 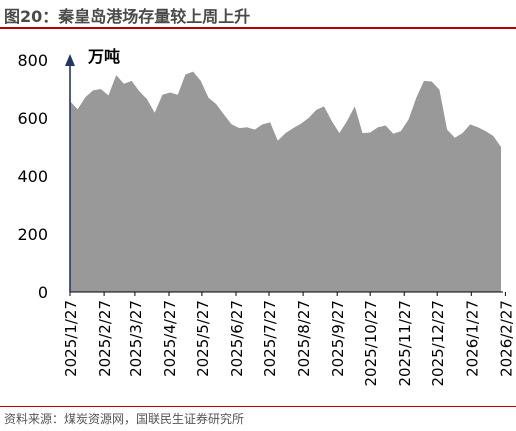 I want to click on y-tick-label: 400, so click(x=32, y=176).